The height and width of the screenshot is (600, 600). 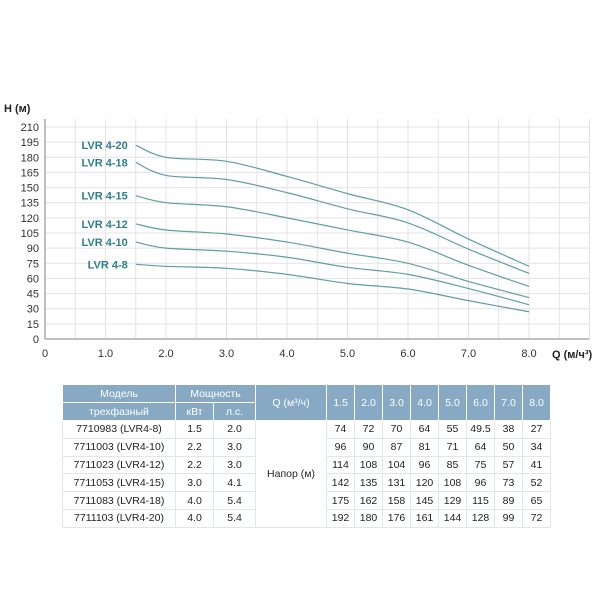 I want to click on head-value-cell: 131, so click(x=396, y=483).